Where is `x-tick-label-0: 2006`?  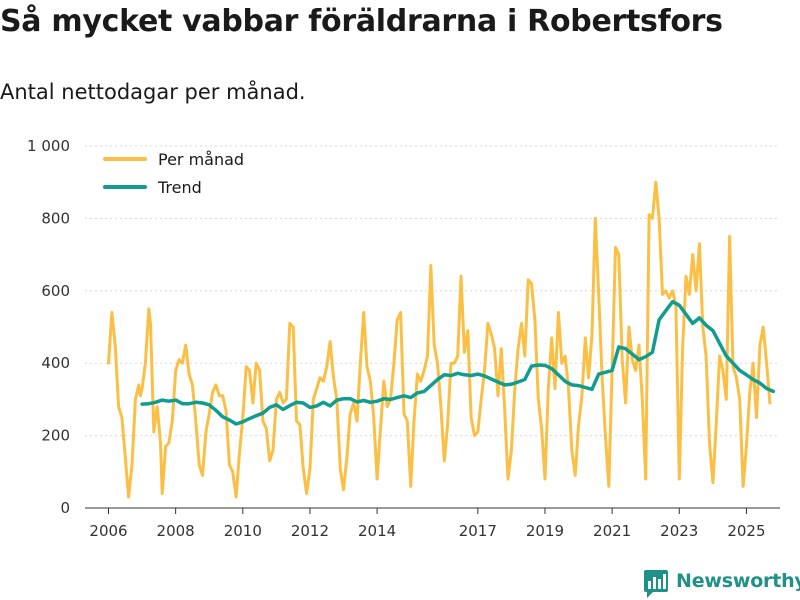 x-tick-label-0: 2006 is located at coordinates (108, 531).